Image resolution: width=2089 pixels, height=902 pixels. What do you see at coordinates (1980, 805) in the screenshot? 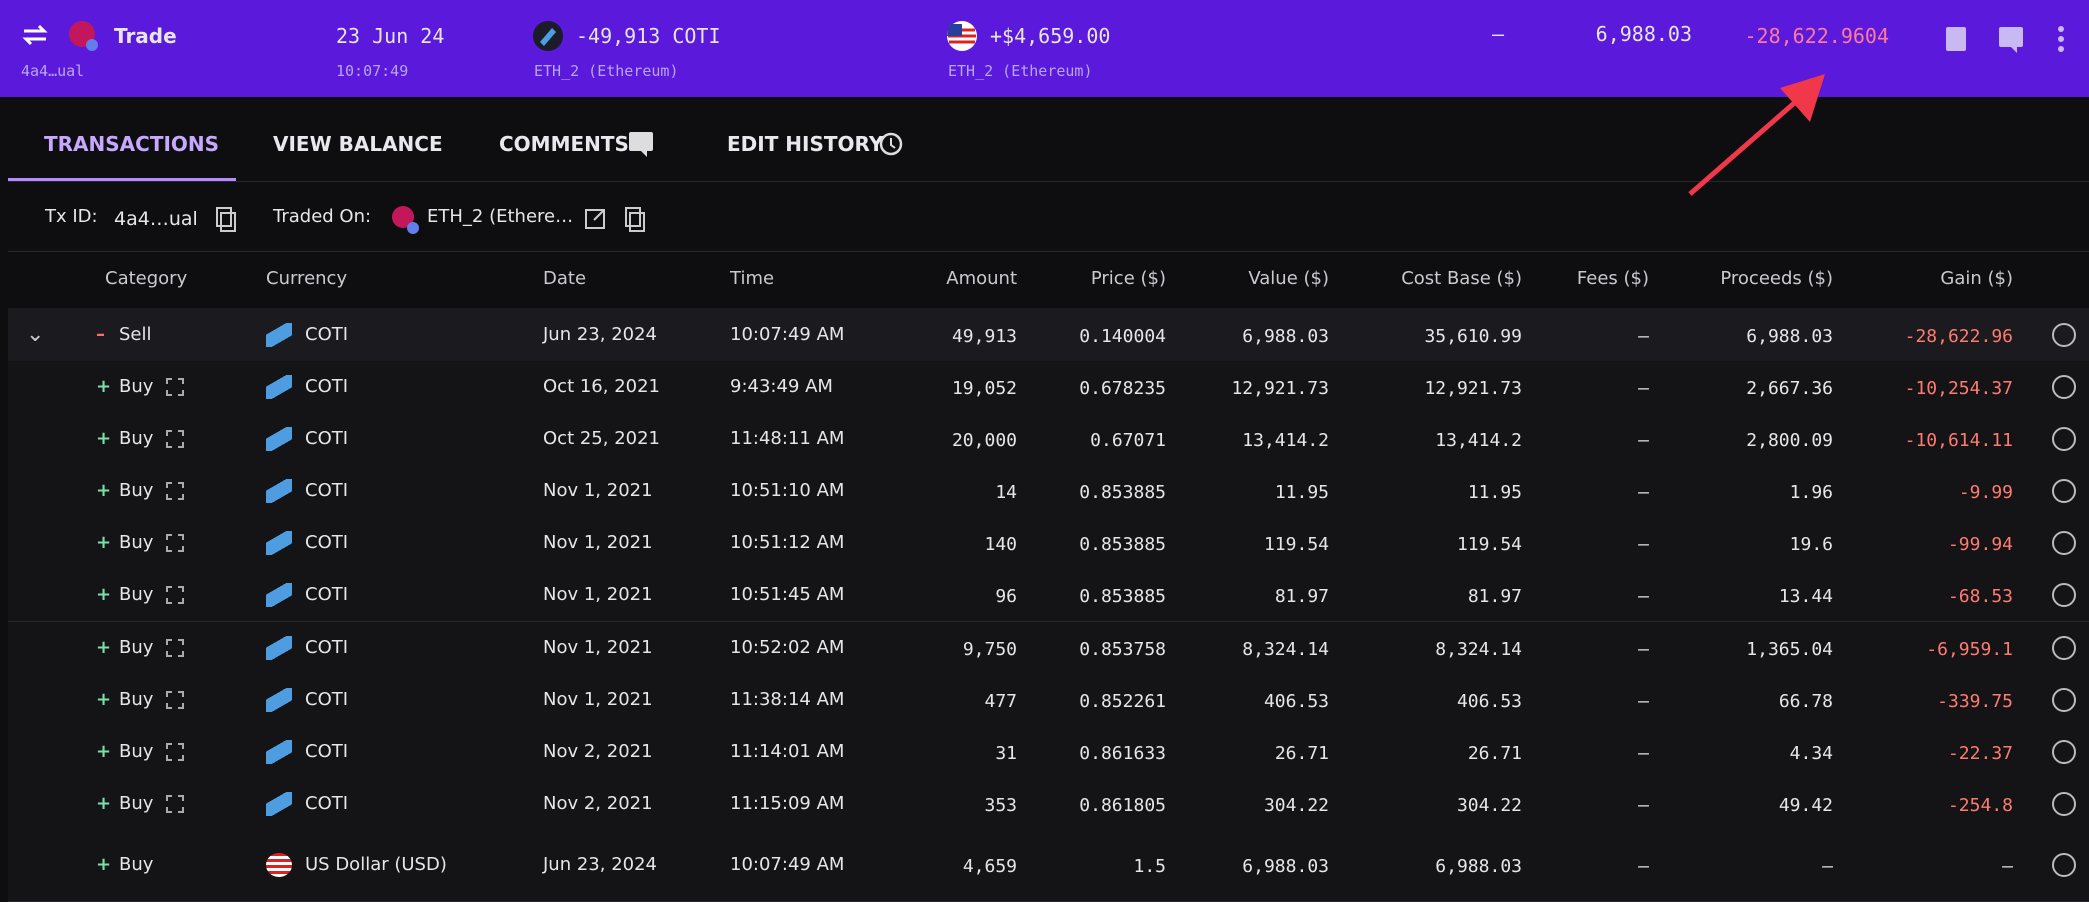
I see `cell: -254.8` at bounding box center [1980, 805].